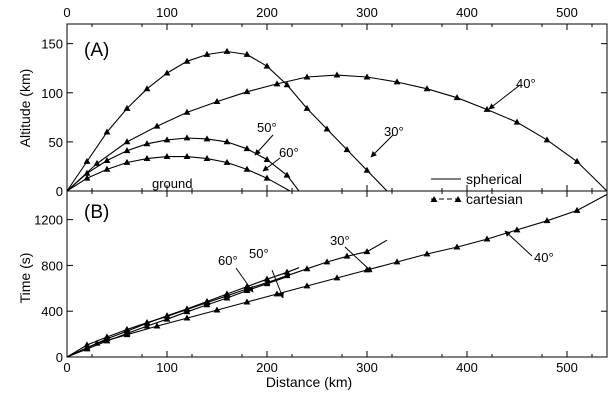  What do you see at coordinates (289, 152) in the screenshot?
I see `annotation-60-a: 60°` at bounding box center [289, 152].